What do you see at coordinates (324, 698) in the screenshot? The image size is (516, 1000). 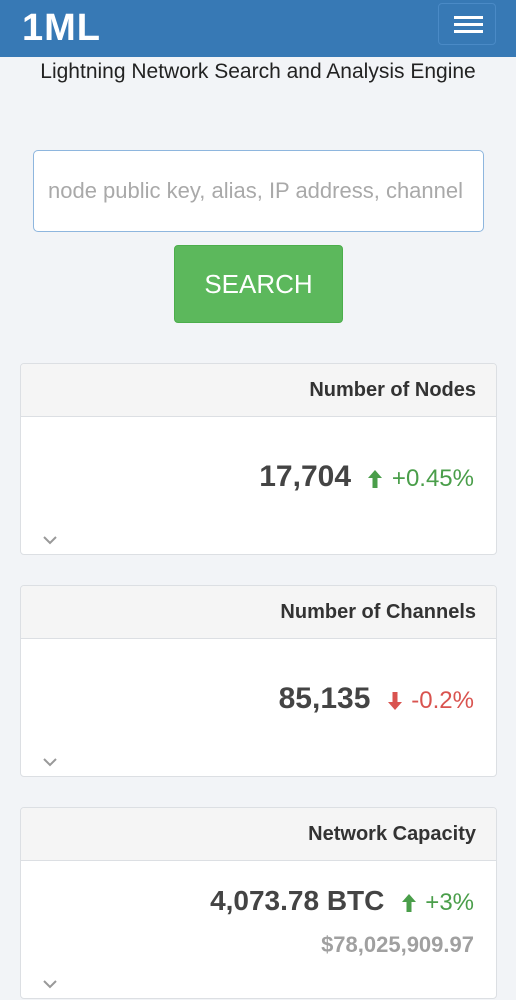 I see `channels-count: 85,135` at bounding box center [324, 698].